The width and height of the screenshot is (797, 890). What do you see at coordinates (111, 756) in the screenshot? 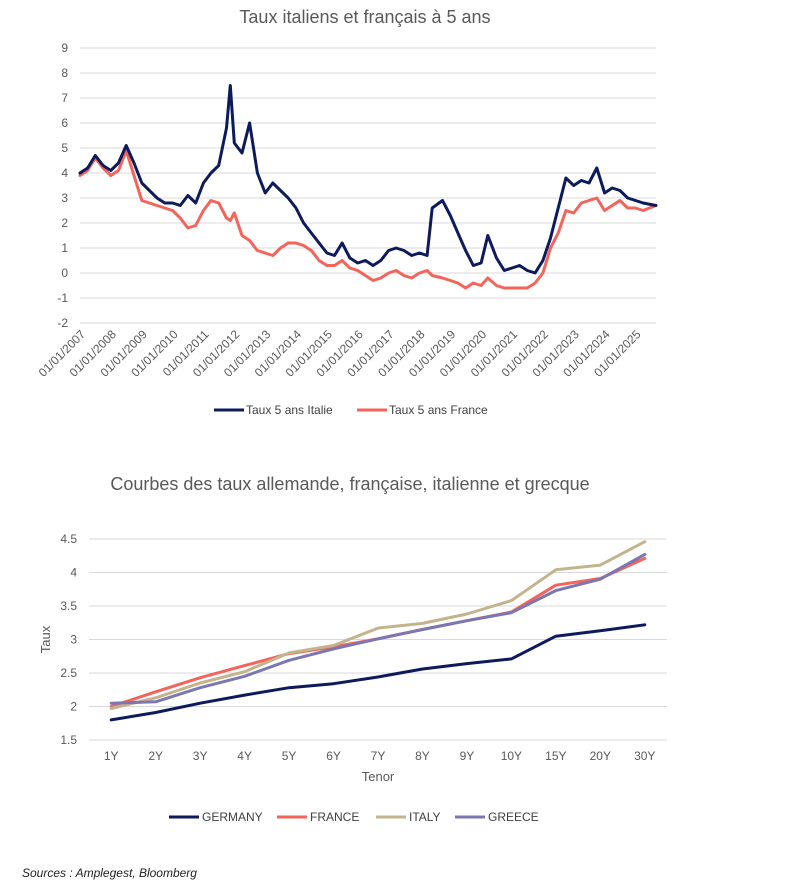
I see `x-tick-label: 1Y` at bounding box center [111, 756].